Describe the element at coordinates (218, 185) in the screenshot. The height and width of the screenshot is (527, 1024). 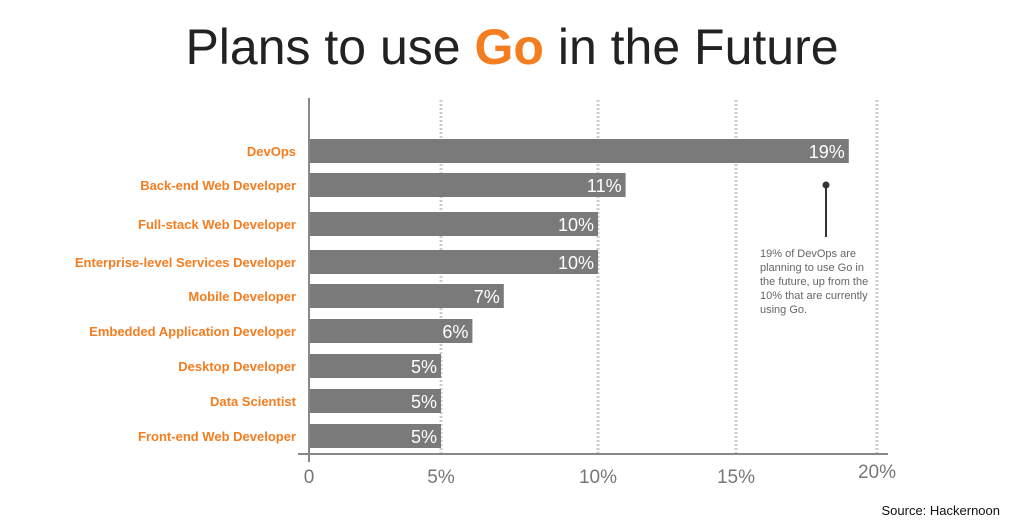
I see `category-label: Back-end Web Developer` at that location.